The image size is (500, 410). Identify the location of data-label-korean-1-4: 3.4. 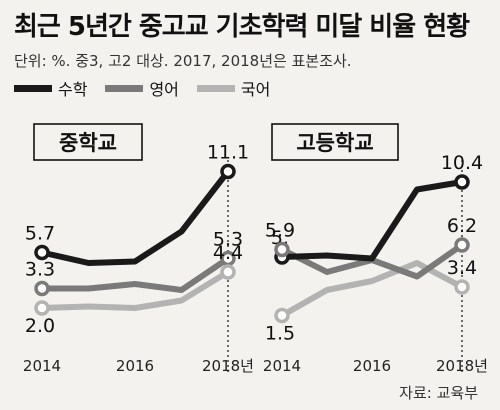
(462, 268).